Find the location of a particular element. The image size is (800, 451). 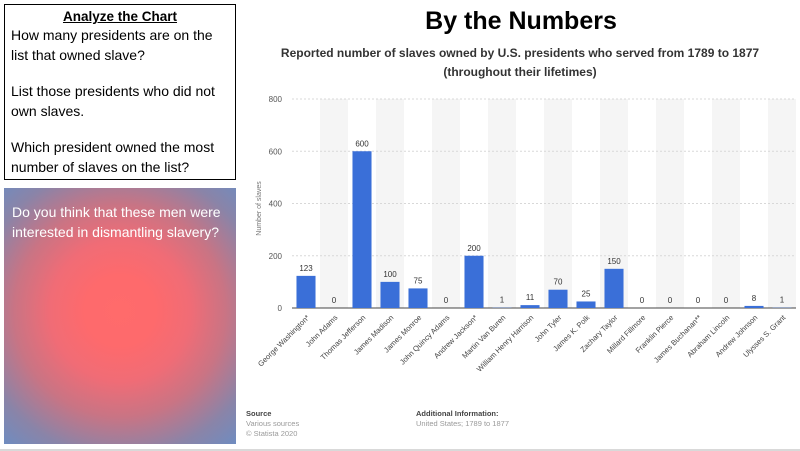

chart-title-line-2: (throughout their lifetimes) is located at coordinates (520, 72).